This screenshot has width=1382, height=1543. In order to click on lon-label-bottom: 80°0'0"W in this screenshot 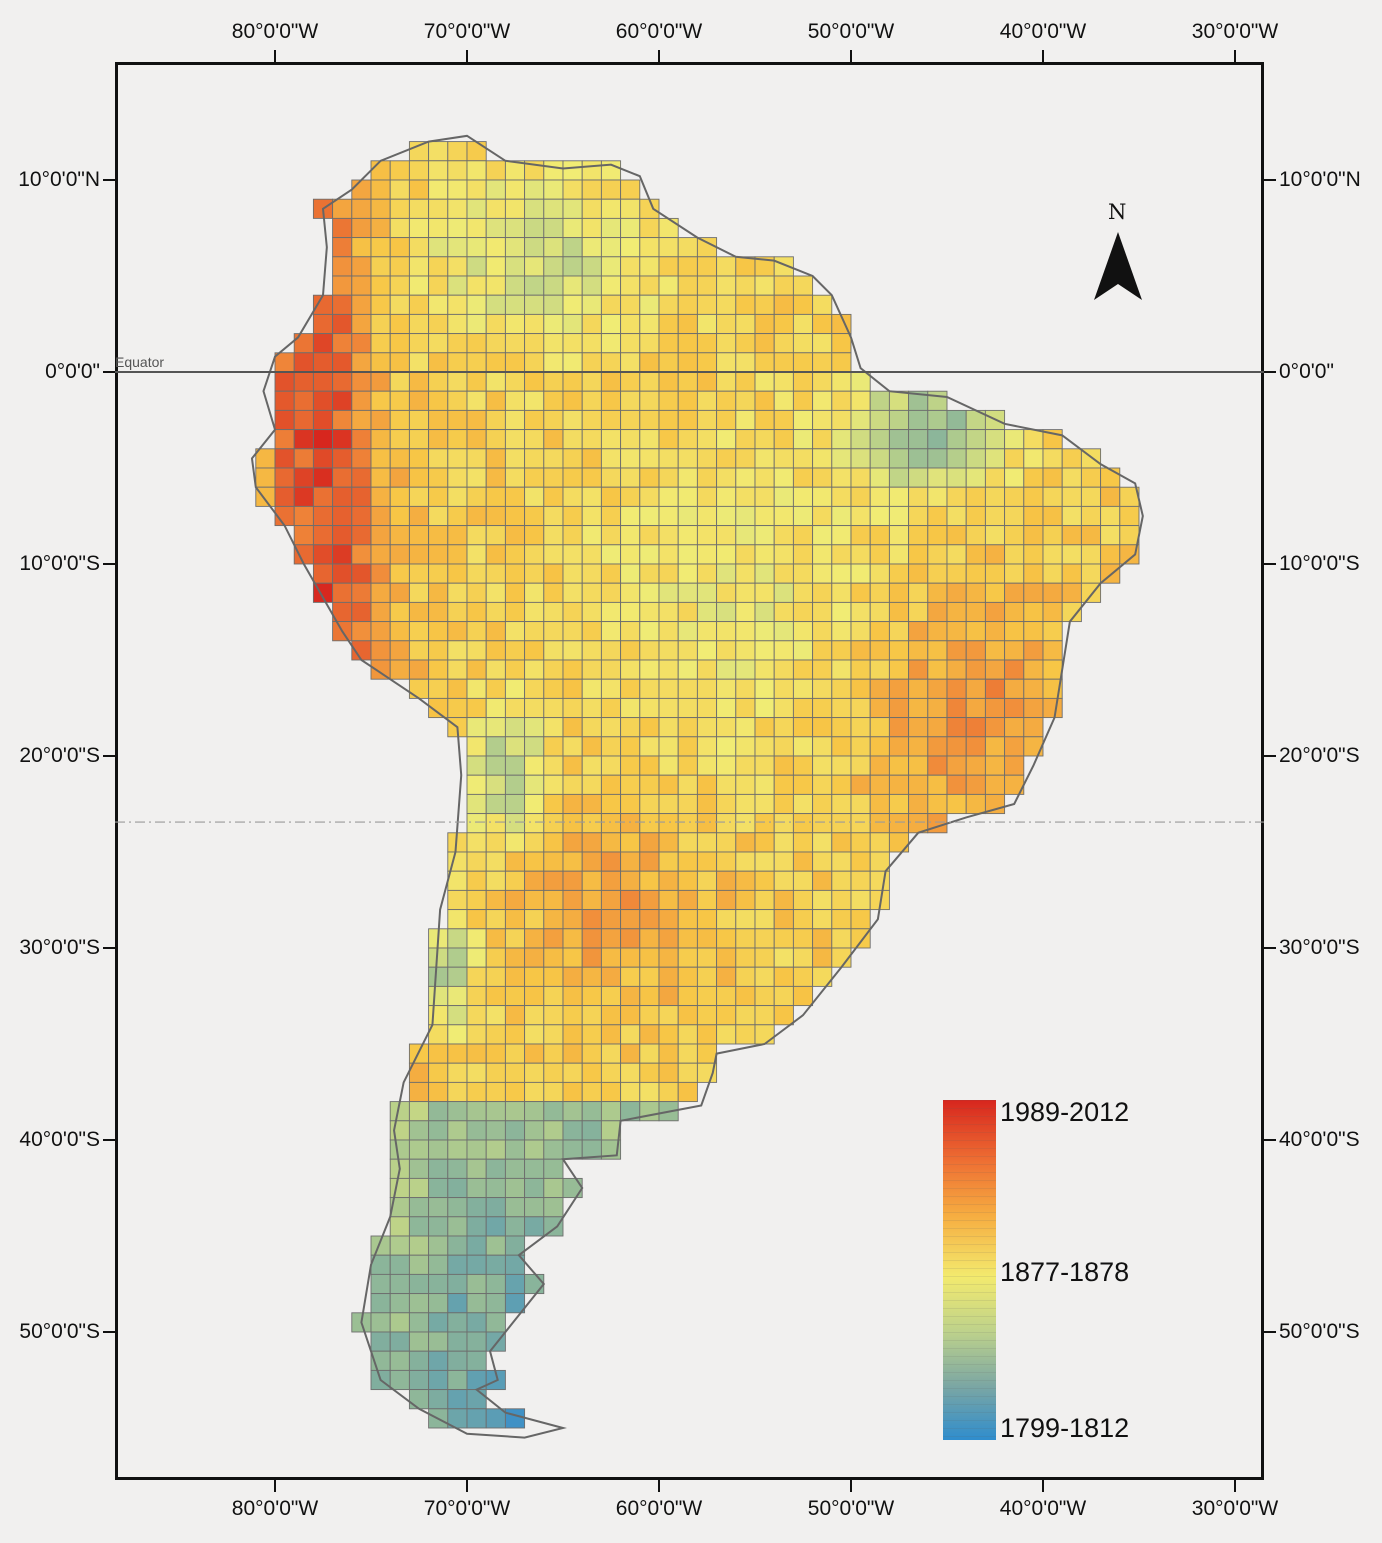, I will do `click(275, 1508)`.